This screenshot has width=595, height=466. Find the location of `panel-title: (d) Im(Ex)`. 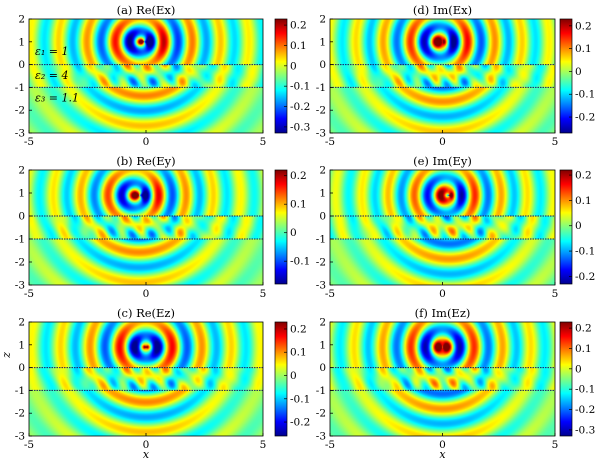

panel-title: (d) Im(Ex) is located at coordinates (442, 10).